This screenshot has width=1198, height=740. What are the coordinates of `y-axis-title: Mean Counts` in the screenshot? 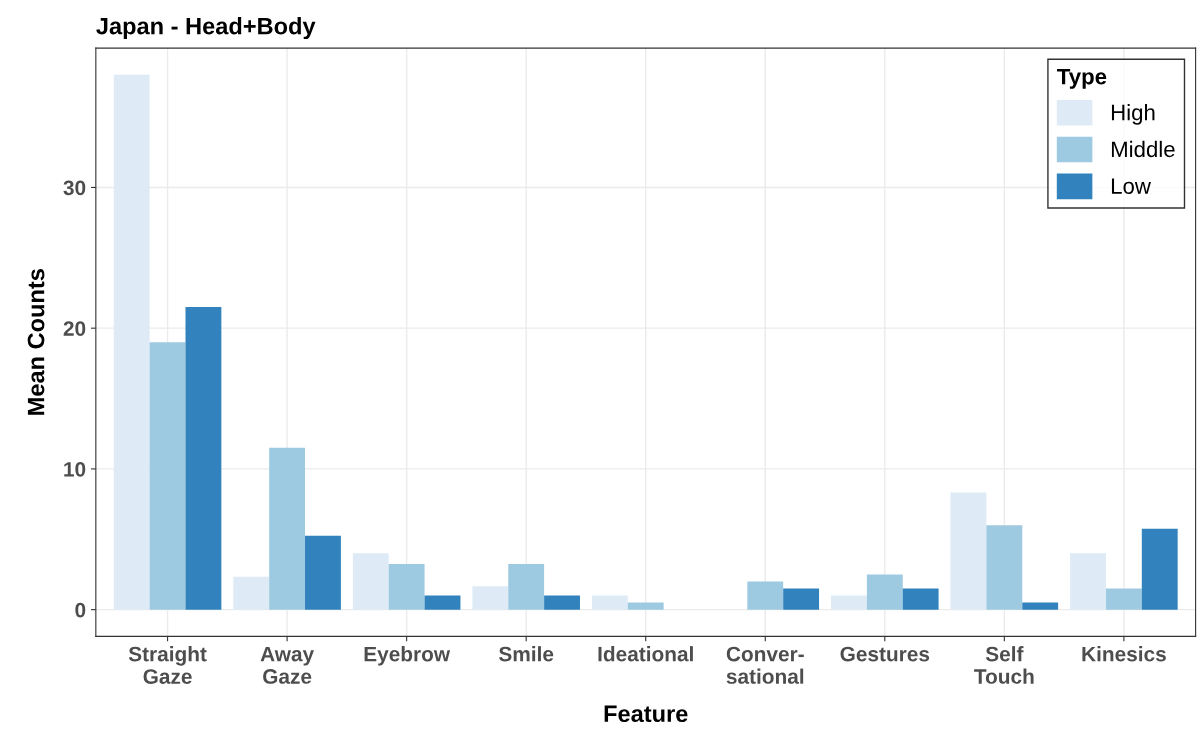 It's located at (36, 342).